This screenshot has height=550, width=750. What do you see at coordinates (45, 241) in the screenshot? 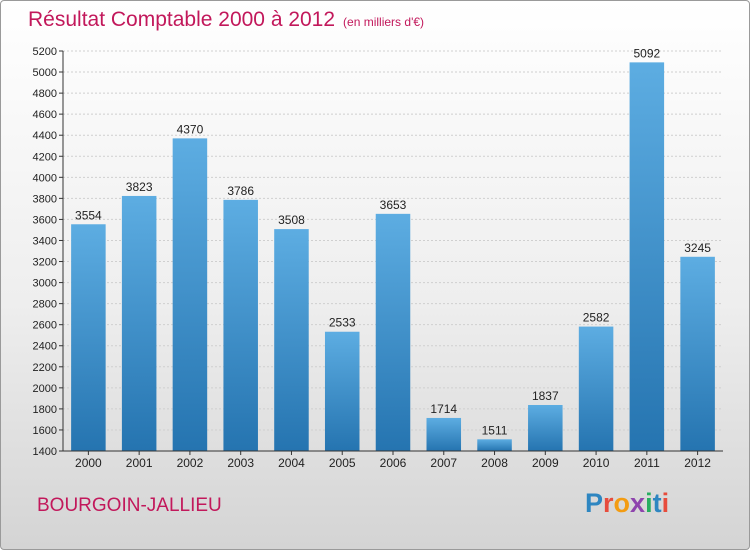
I see `y-tick-label: 3400` at bounding box center [45, 241].